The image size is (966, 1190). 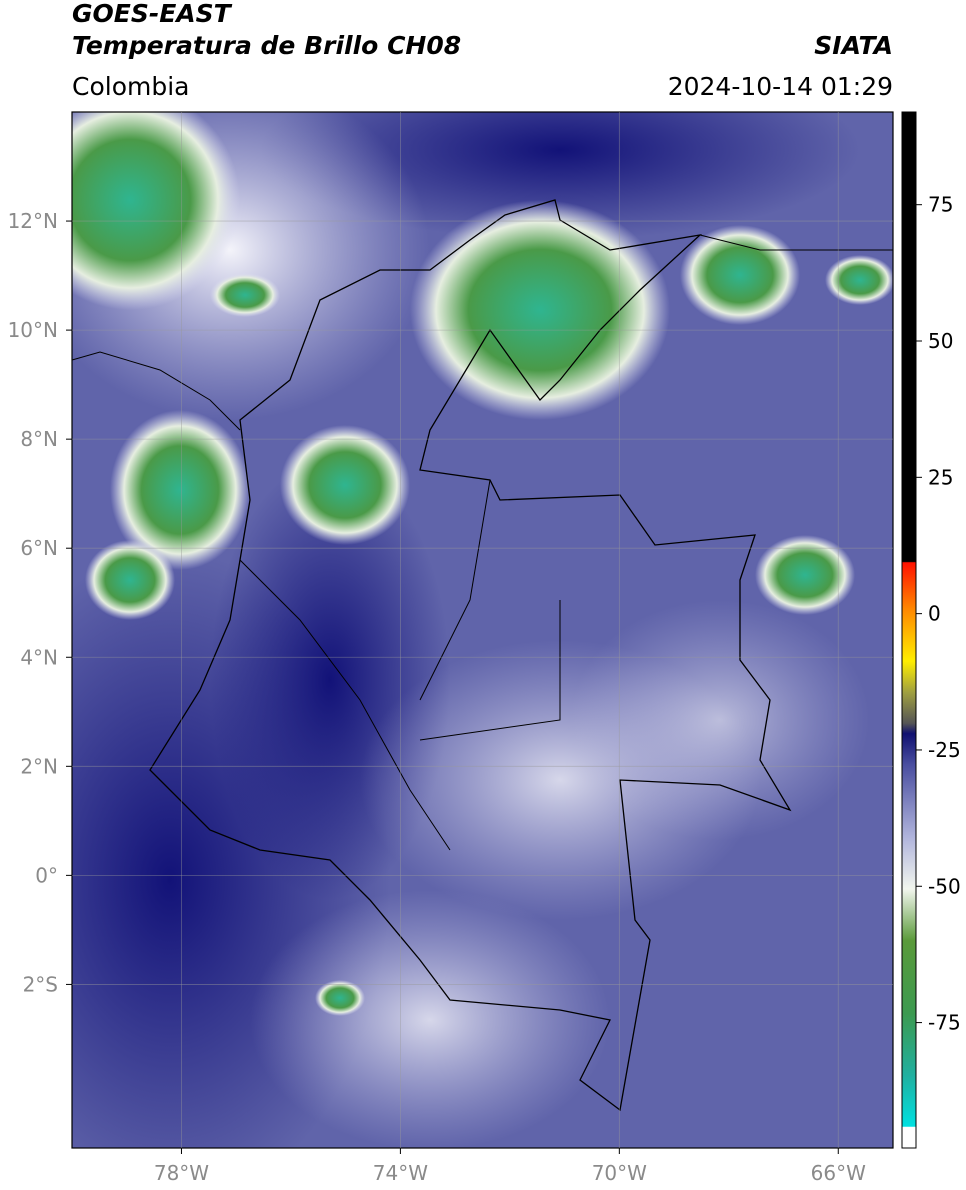 What do you see at coordinates (838, 1173) in the screenshot?
I see `x-tick-label: 66°W` at bounding box center [838, 1173].